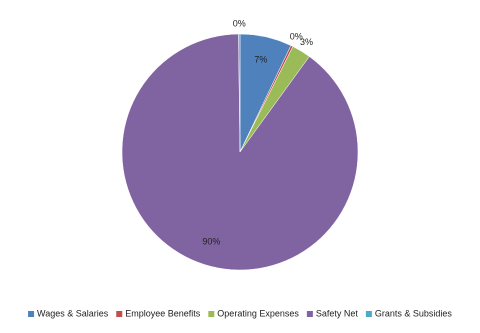 The height and width of the screenshot is (333, 480). What do you see at coordinates (306, 42) in the screenshot?
I see `data-label: 3%` at bounding box center [306, 42].